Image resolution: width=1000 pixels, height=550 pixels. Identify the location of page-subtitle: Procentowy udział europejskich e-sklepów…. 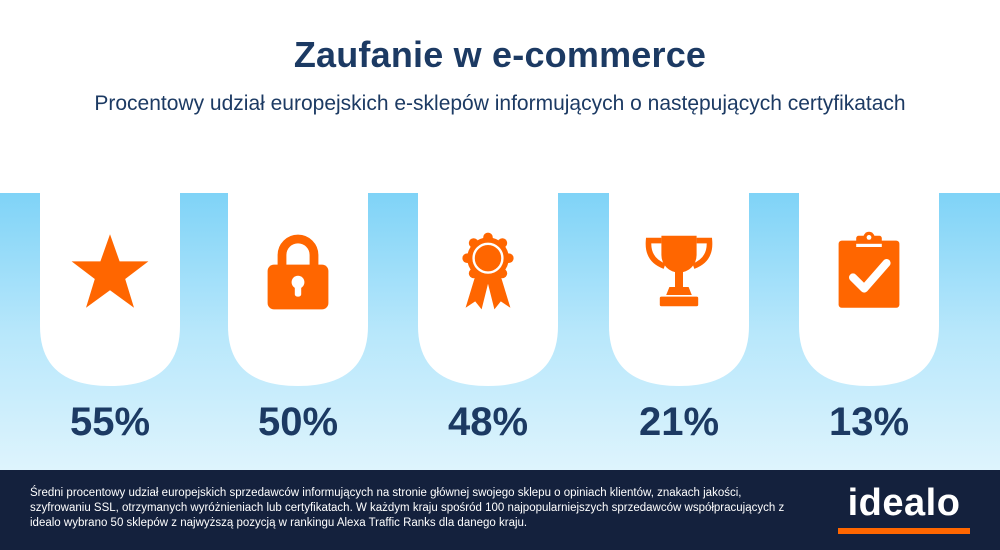
(500, 103).